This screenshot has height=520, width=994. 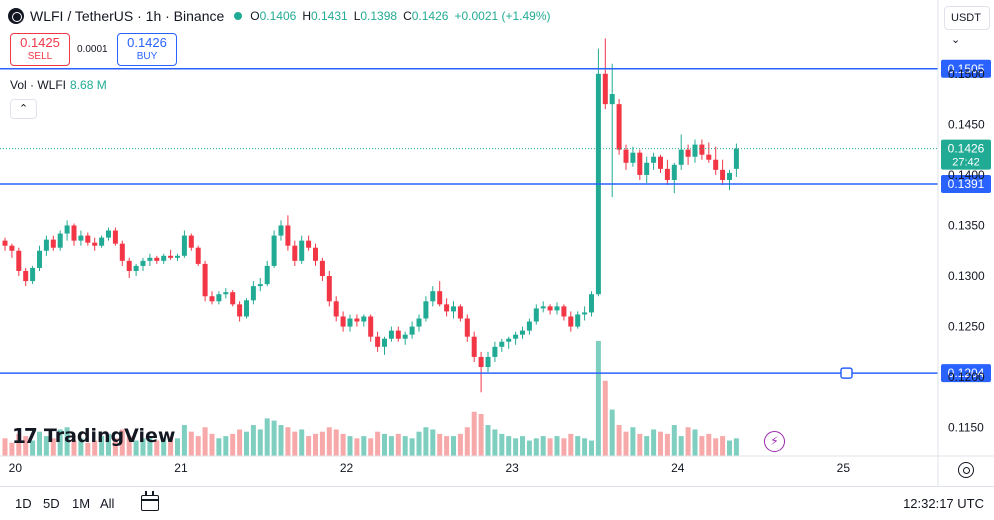 What do you see at coordinates (127, 16) in the screenshot?
I see `symbol-title: WLFI / TetherUS · 1h · Binance` at bounding box center [127, 16].